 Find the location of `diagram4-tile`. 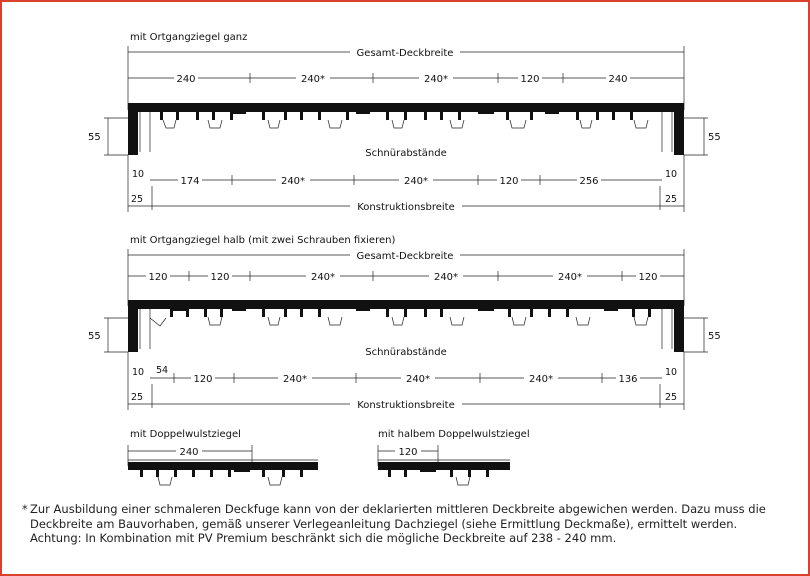

diagram4-tile is located at coordinates (444, 472).